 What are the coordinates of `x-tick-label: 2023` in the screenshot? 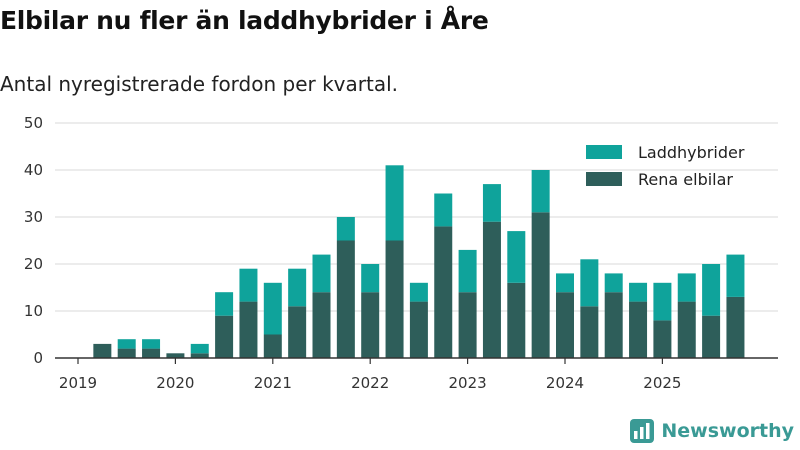 It's located at (468, 383).